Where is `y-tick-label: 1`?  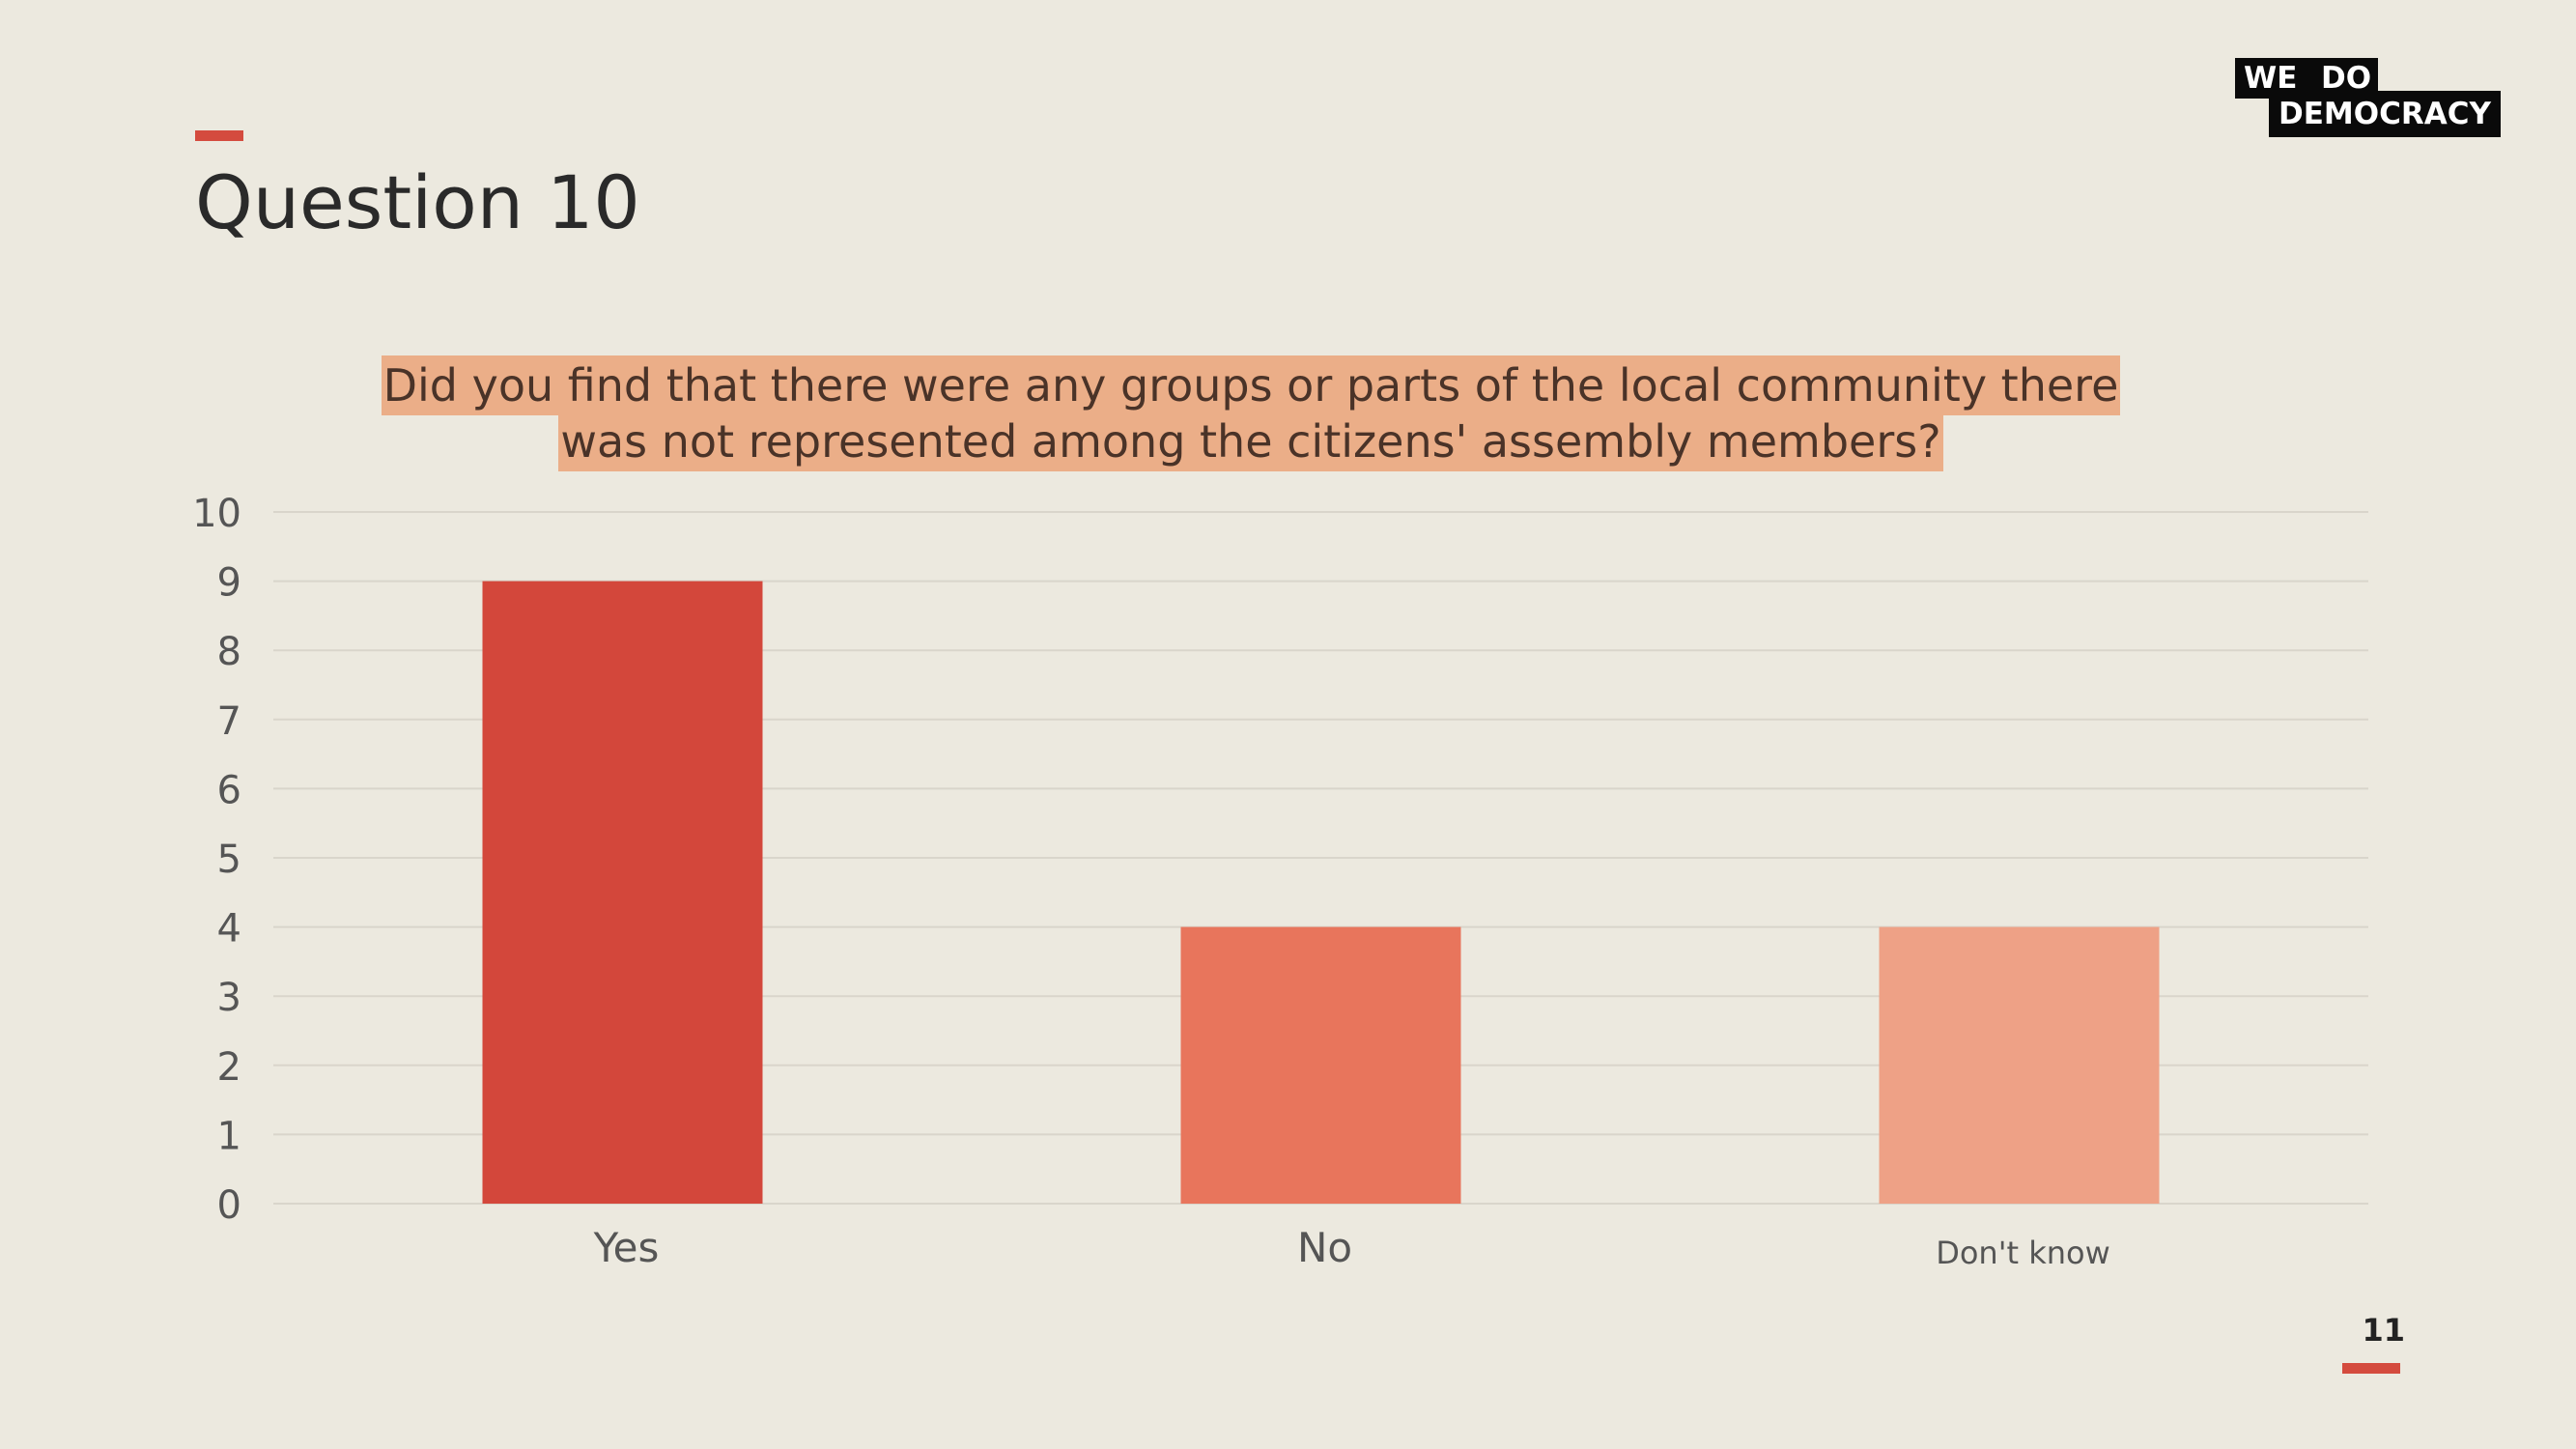 y-tick-label: 1 is located at coordinates (229, 1136).